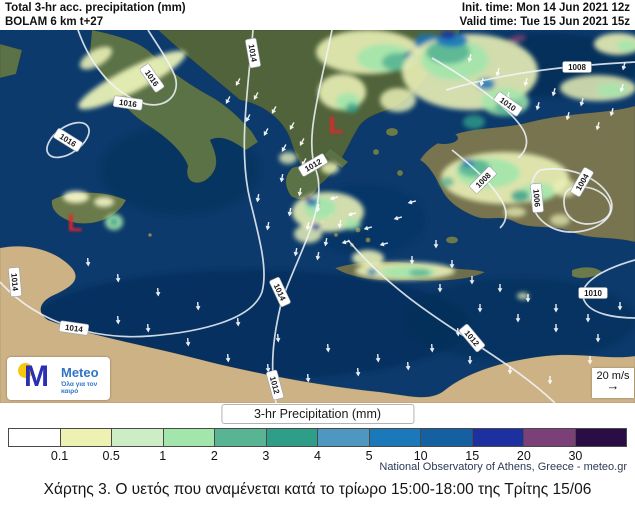 Image resolution: width=635 pixels, height=511 pixels. What do you see at coordinates (206, 174) in the screenshot?
I see `low-pressure-layer: LL` at bounding box center [206, 174].